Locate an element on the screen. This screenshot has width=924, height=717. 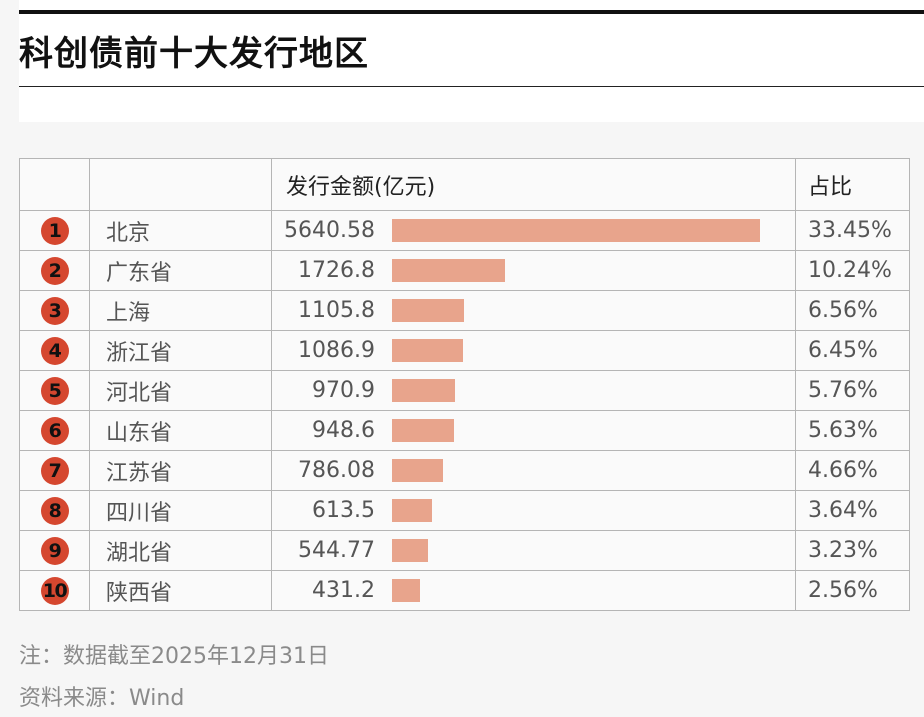
share-cell: 3.64% is located at coordinates (852, 510).